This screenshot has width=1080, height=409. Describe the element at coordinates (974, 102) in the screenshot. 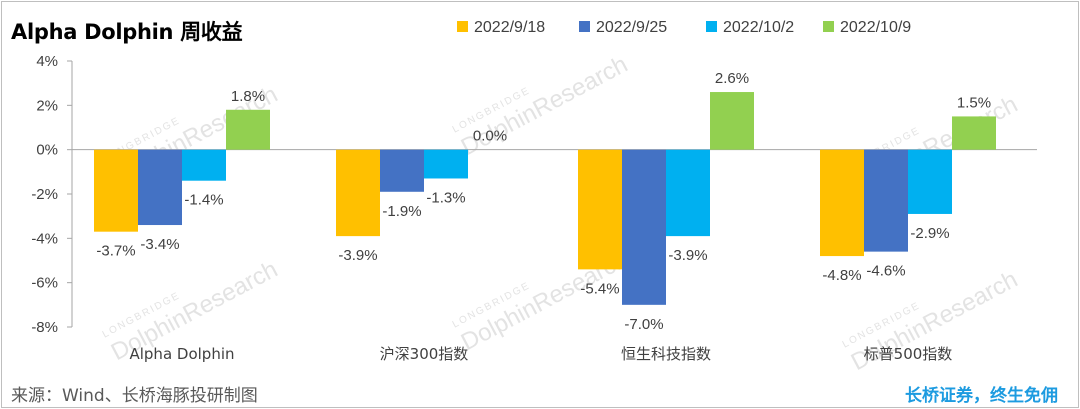

I see `data-label: 1.5%` at that location.